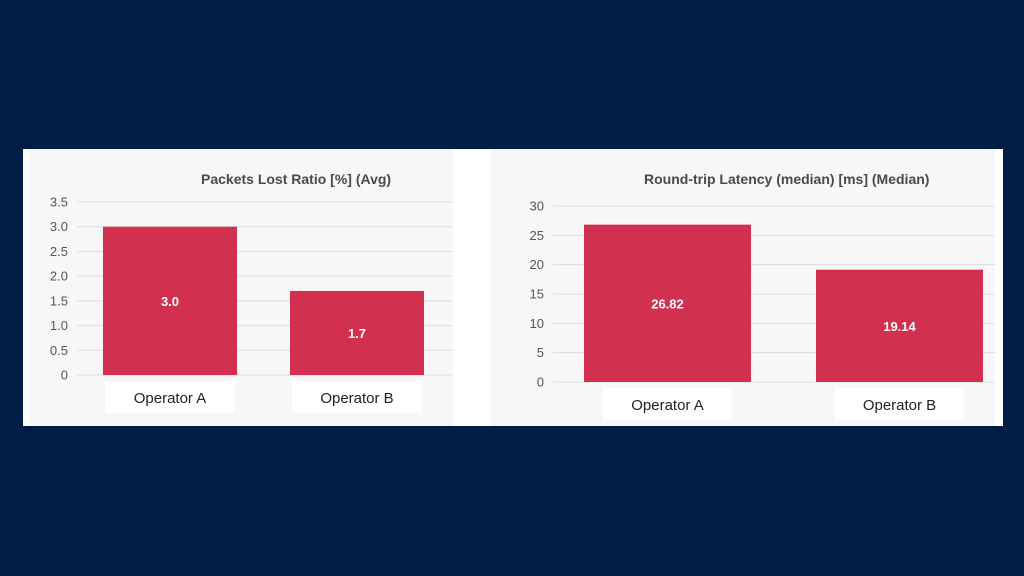 The image size is (1024, 576). I want to click on y-tick-label: 2.0, so click(59, 276).